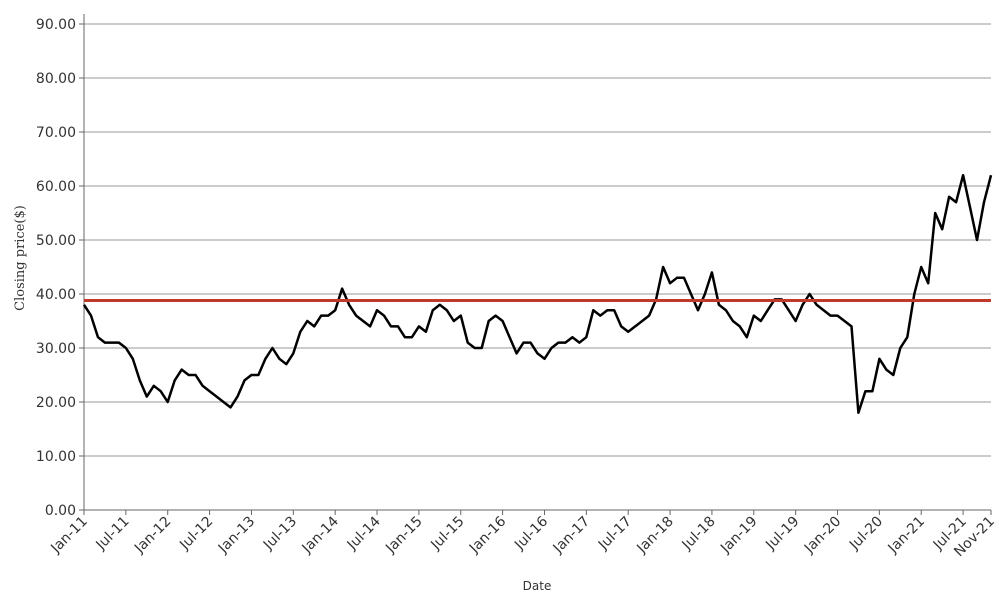 This screenshot has width=1000, height=600. What do you see at coordinates (56, 295) in the screenshot?
I see `y-tick-label: 40.00` at bounding box center [56, 295].